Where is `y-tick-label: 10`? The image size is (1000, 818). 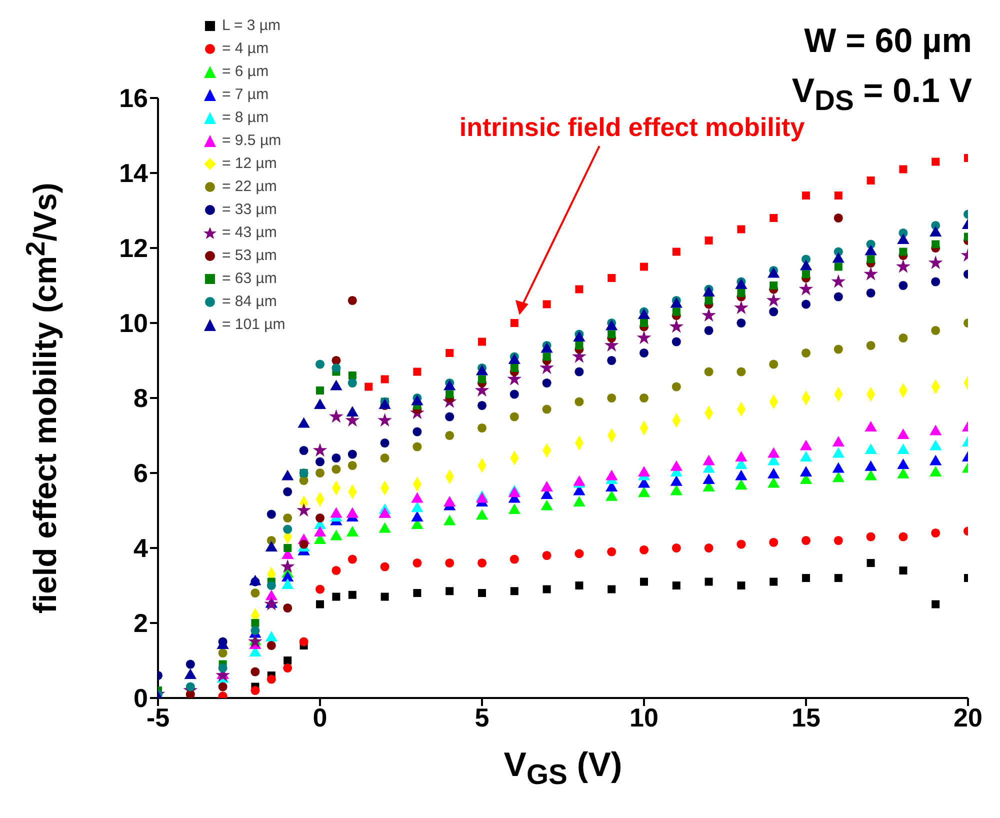
y-tick-label: 10 is located at coordinates (133, 323).